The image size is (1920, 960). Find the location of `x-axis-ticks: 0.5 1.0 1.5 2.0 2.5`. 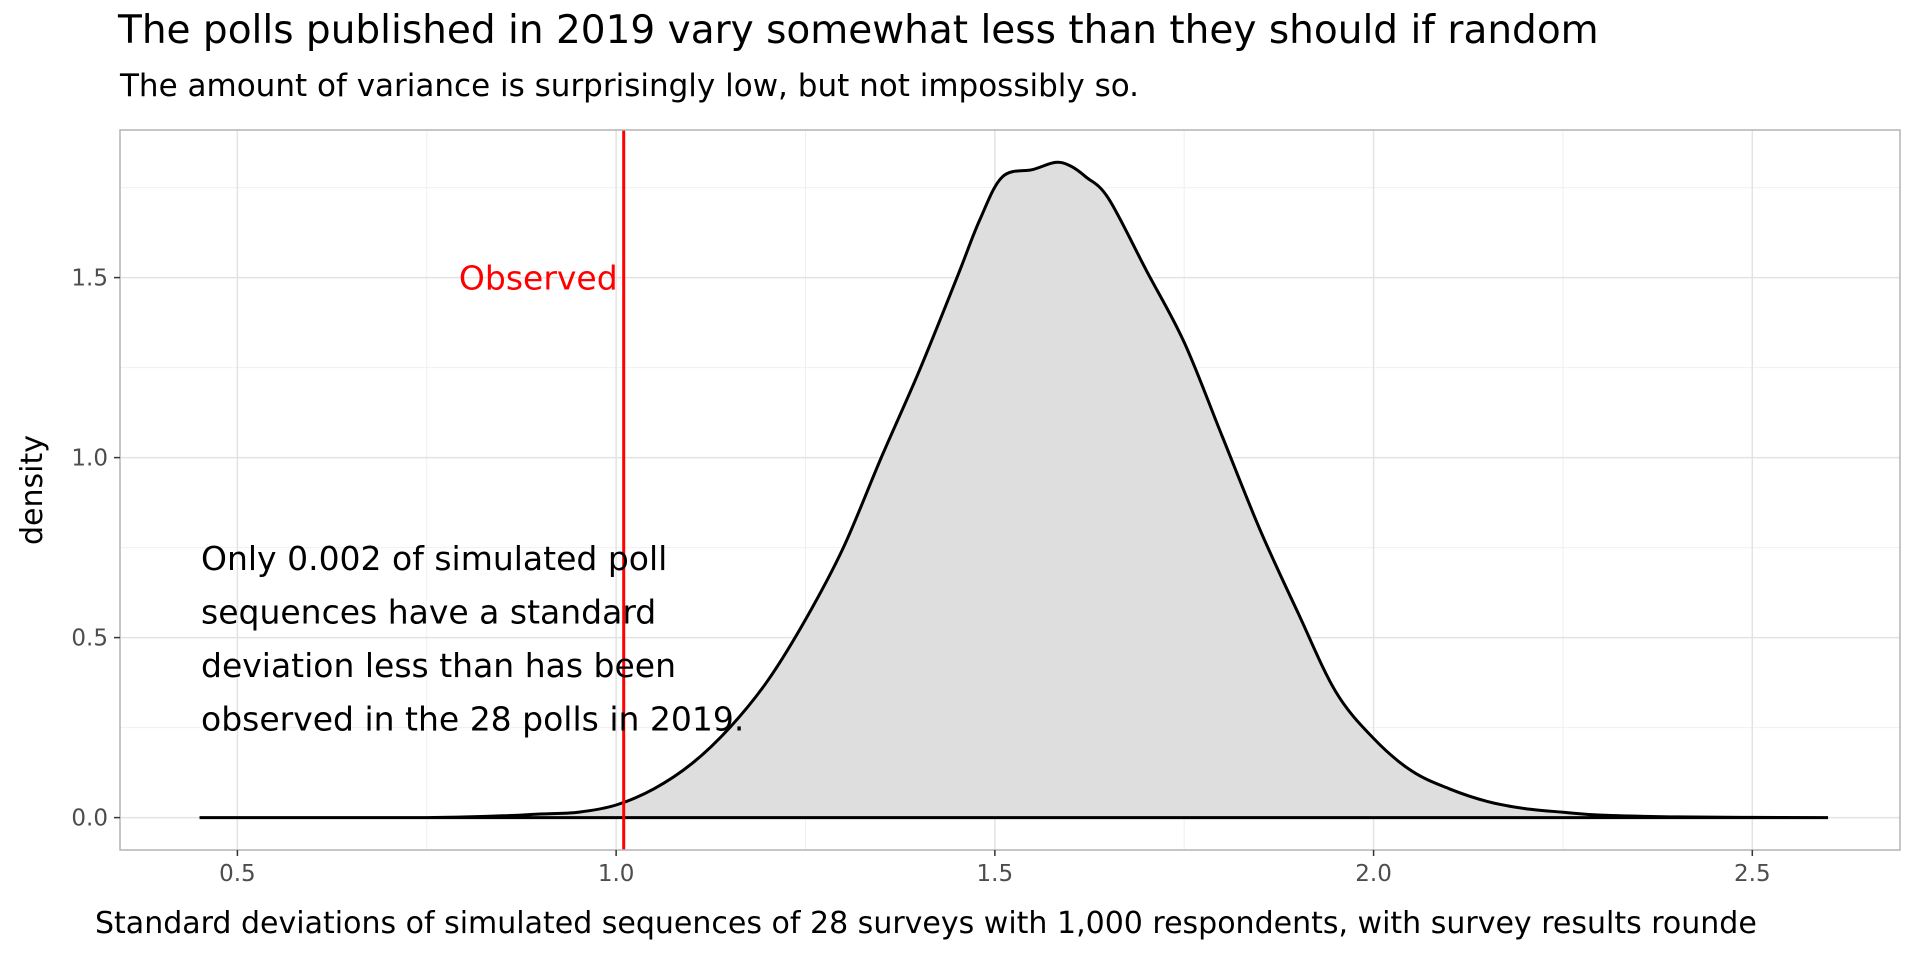

x-axis-ticks: 0.5 1.0 1.5 2.0 2.5 is located at coordinates (995, 868).